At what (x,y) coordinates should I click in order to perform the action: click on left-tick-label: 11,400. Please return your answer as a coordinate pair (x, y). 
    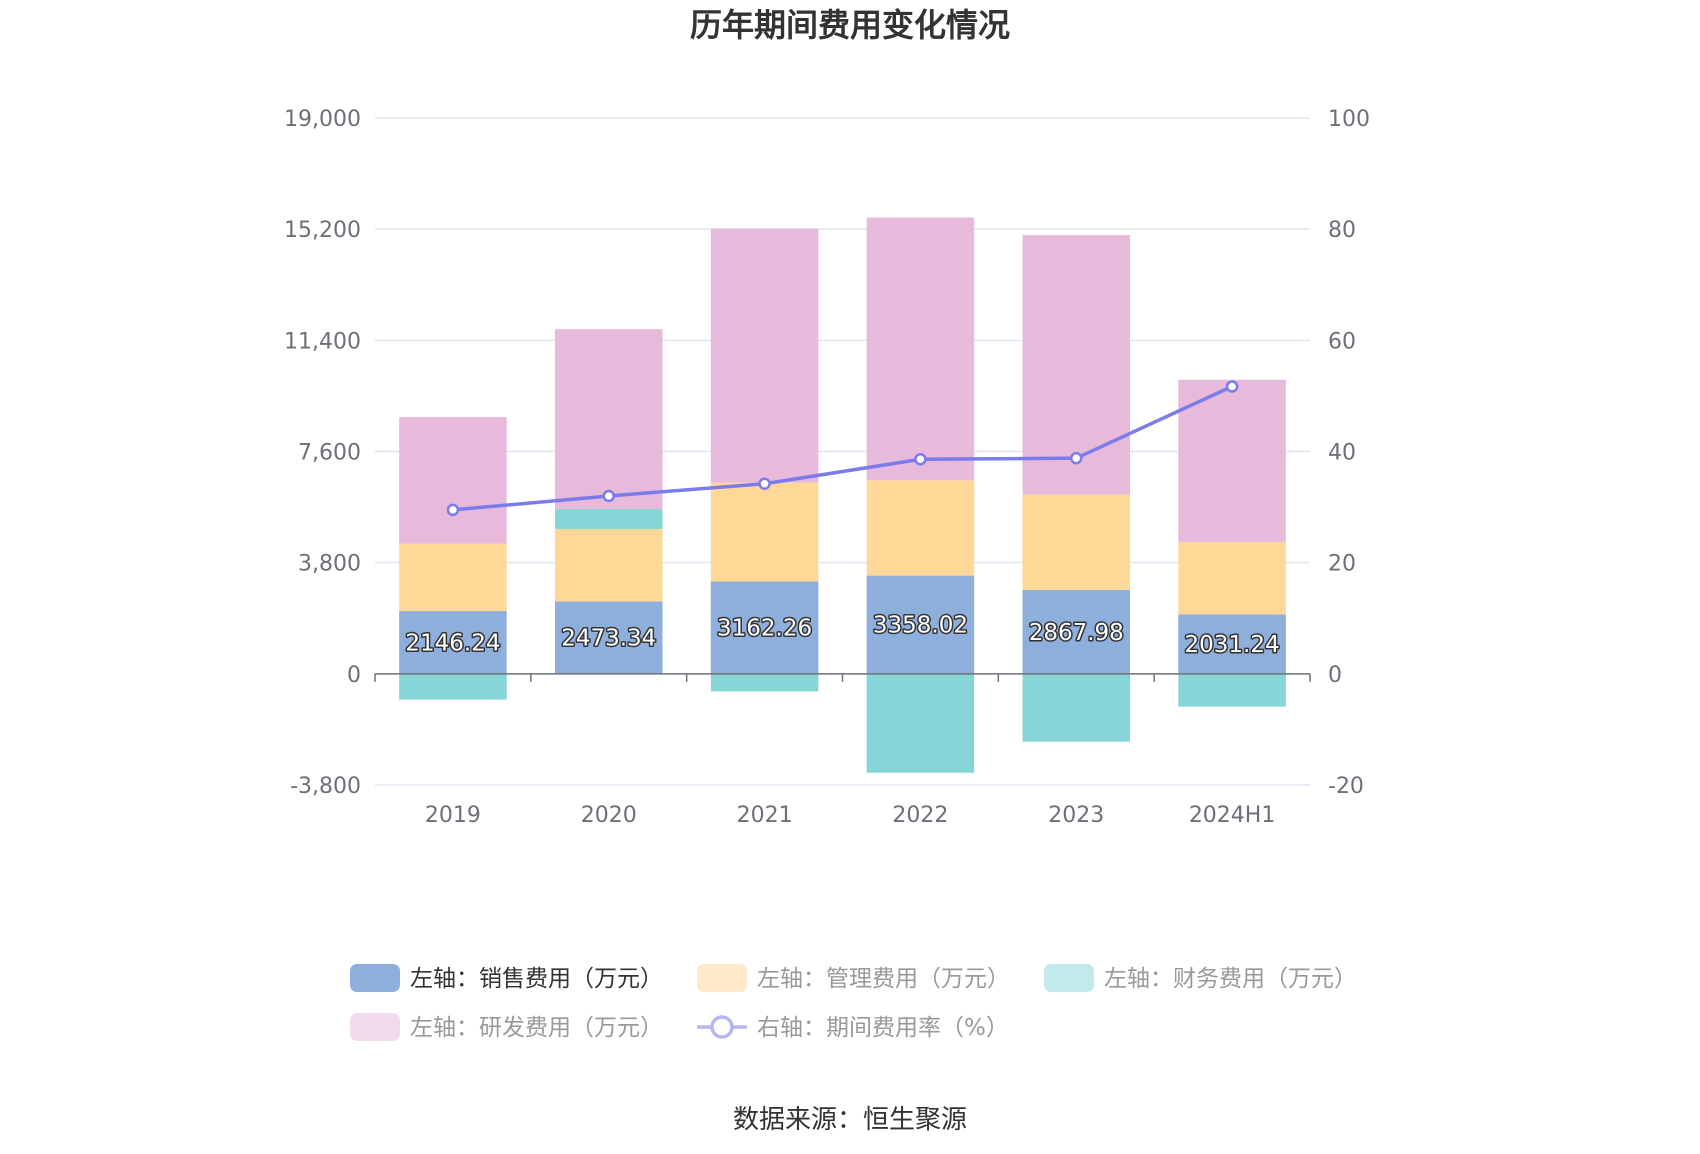
    Looking at the image, I should click on (322, 341).